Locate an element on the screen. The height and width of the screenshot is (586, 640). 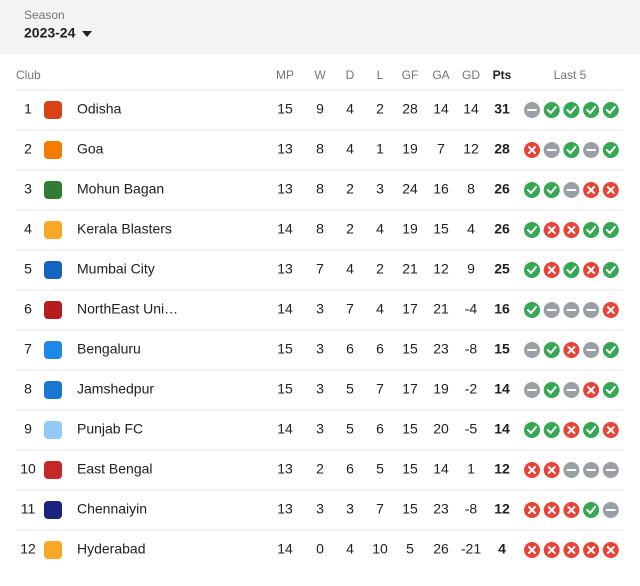
stat-pts: 12 is located at coordinates (502, 509).